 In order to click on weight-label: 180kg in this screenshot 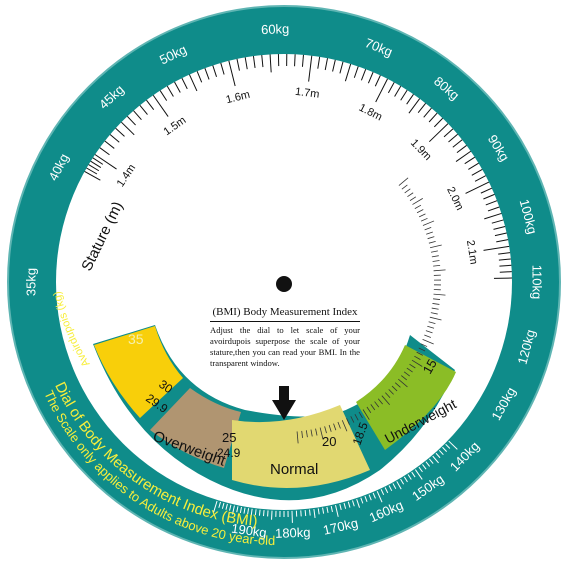, I will do `click(293, 533)`.